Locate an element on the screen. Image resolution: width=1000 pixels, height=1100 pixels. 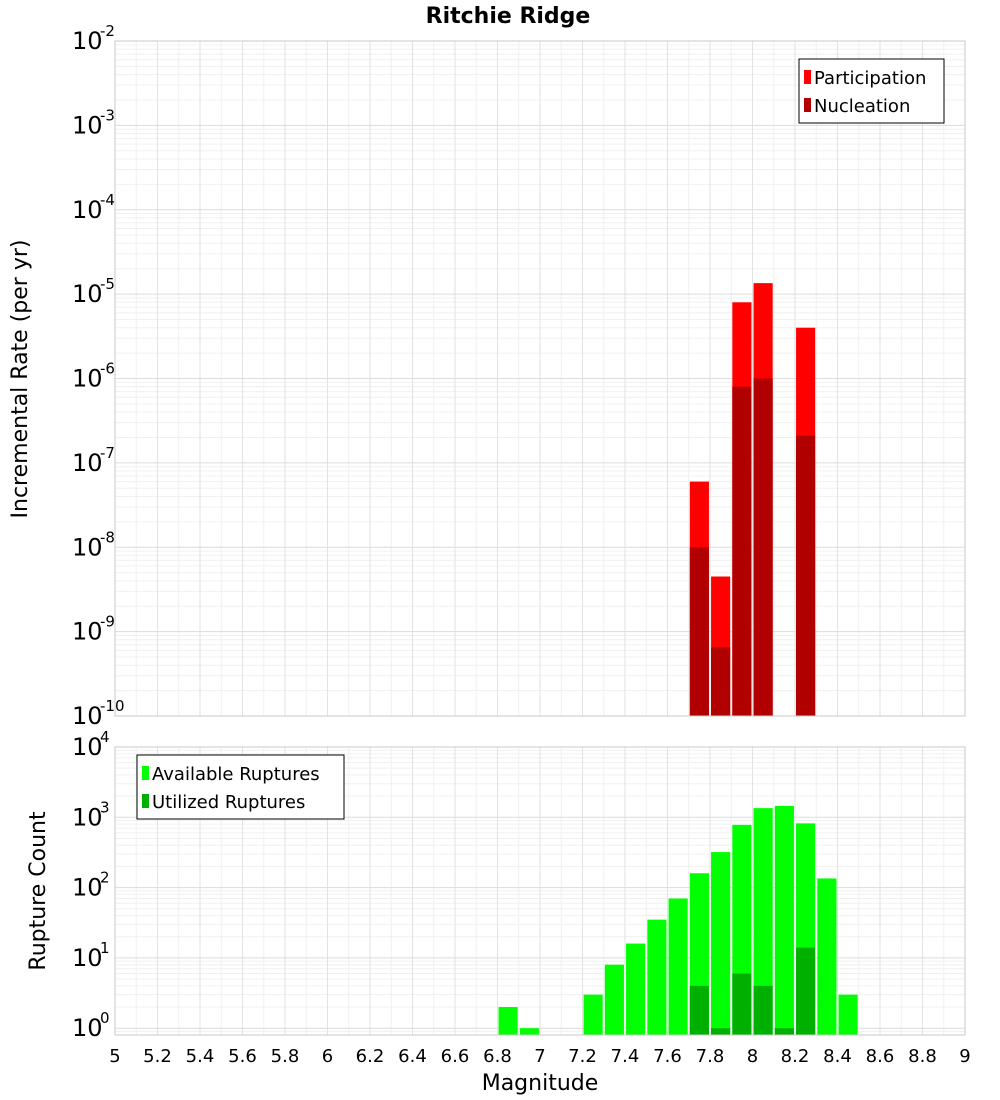
top-y-tick-exponent: -4 is located at coordinates (107, 200).